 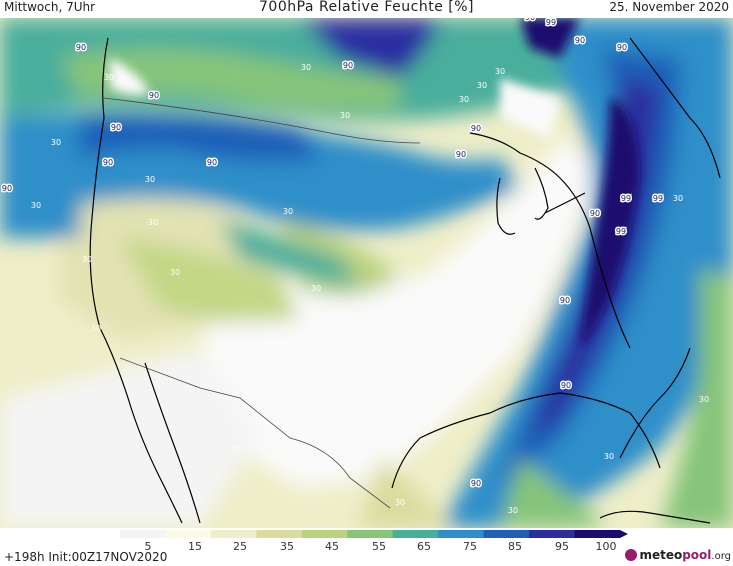 What do you see at coordinates (50, 7) in the screenshot?
I see `valid-day-time: Mittwoch, 7Uhr` at bounding box center [50, 7].